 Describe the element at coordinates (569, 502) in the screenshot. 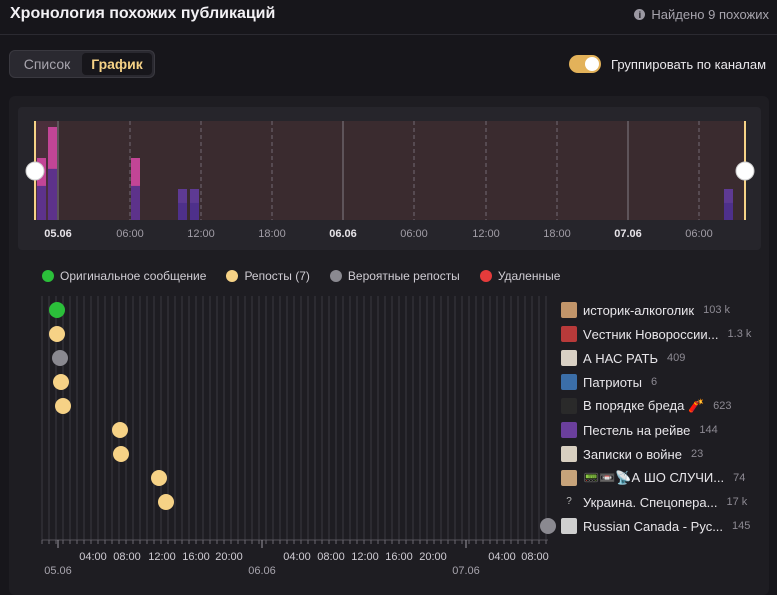

I see `unknown-icon: ?` at that location.